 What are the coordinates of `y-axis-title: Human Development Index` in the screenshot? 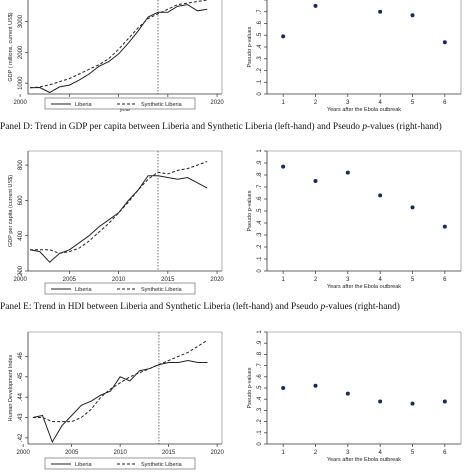 It's located at (11, 387).